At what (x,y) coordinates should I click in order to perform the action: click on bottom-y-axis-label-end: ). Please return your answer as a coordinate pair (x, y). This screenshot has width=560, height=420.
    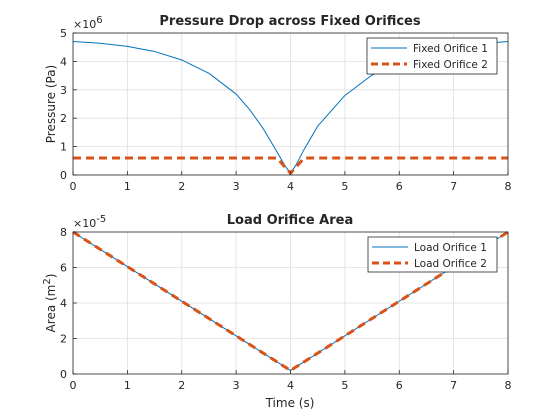
    Looking at the image, I should click on (51, 276).